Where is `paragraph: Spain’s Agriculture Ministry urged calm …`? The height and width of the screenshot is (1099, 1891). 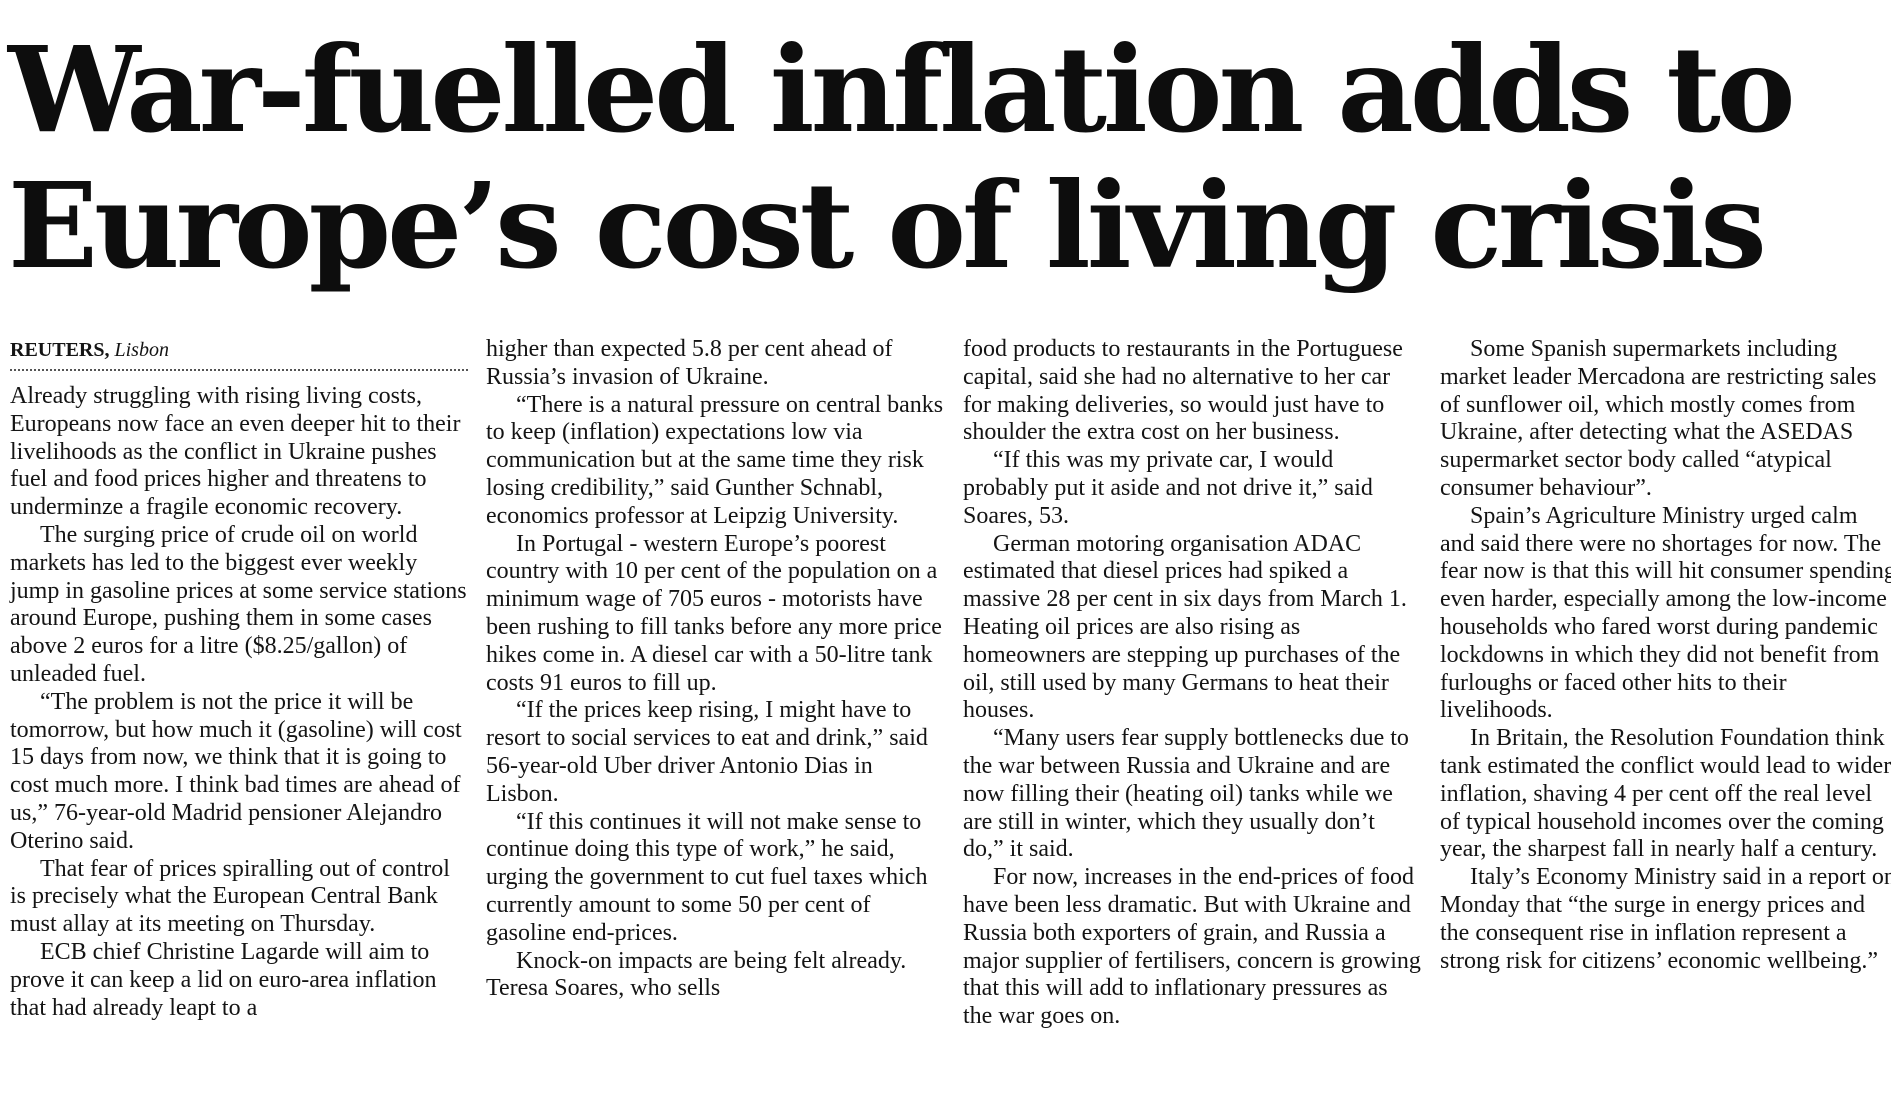
paragraph: Spain’s Agriculture Ministry urged calm … is located at coordinates (1665, 613).